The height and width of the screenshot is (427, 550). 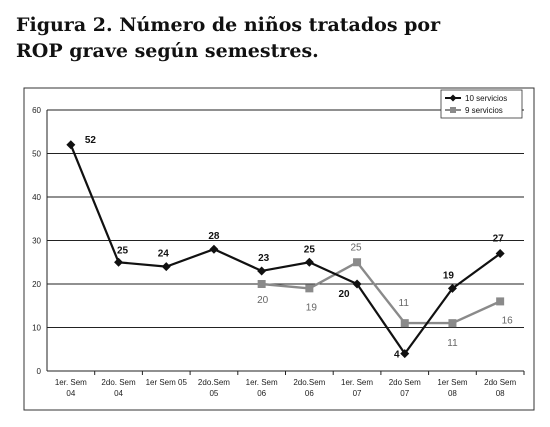 What do you see at coordinates (214, 382) in the screenshot?
I see `x-tick-label-3: 2do.Sem` at bounding box center [214, 382].